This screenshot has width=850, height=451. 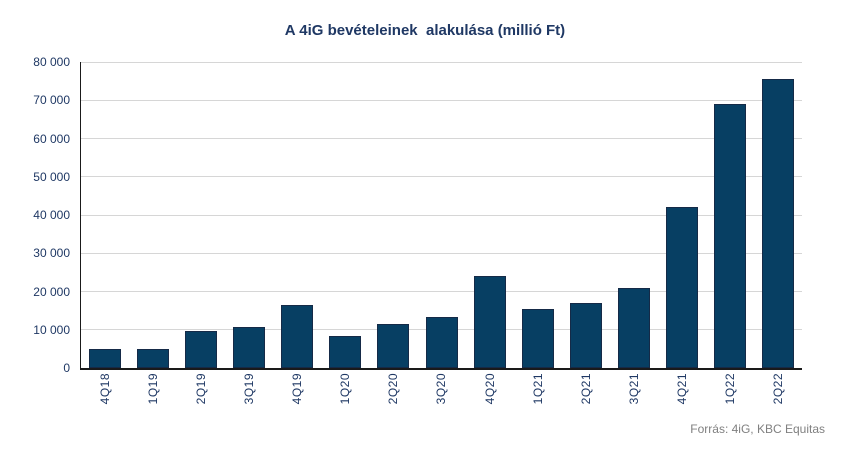 I want to click on y-axis-line, so click(x=80, y=216).